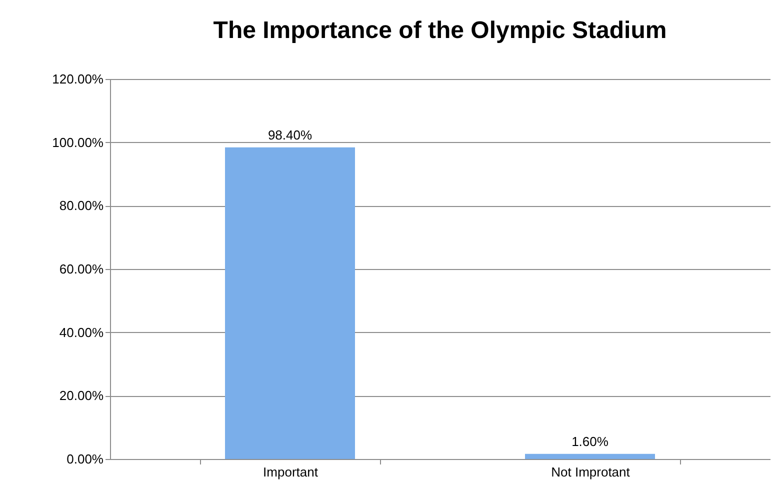 This screenshot has width=784, height=488. I want to click on y-tick-label: 0.00%, so click(85, 459).